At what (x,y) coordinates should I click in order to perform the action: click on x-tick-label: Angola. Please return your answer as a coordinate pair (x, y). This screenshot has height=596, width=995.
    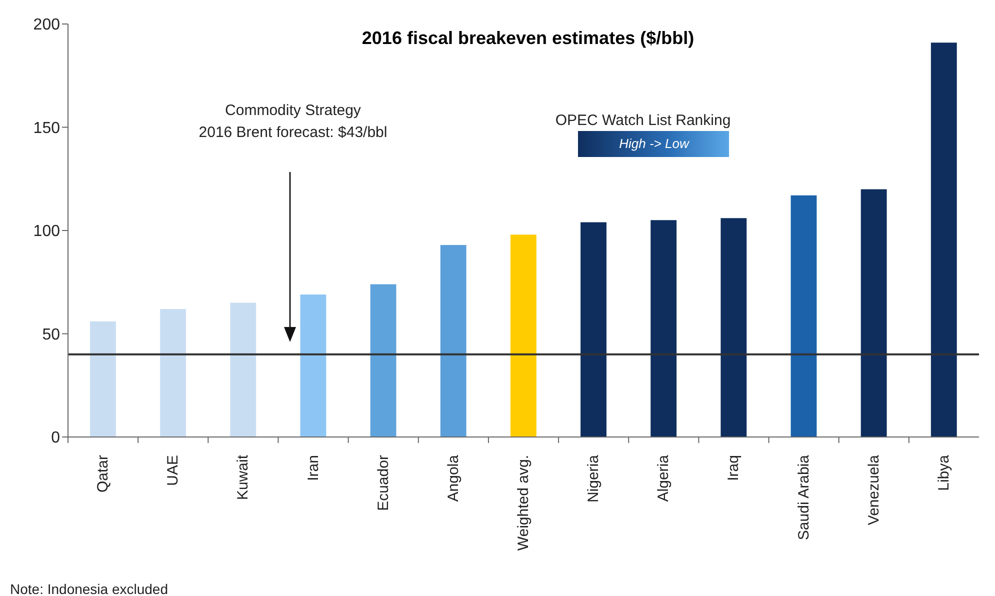
    Looking at the image, I should click on (453, 478).